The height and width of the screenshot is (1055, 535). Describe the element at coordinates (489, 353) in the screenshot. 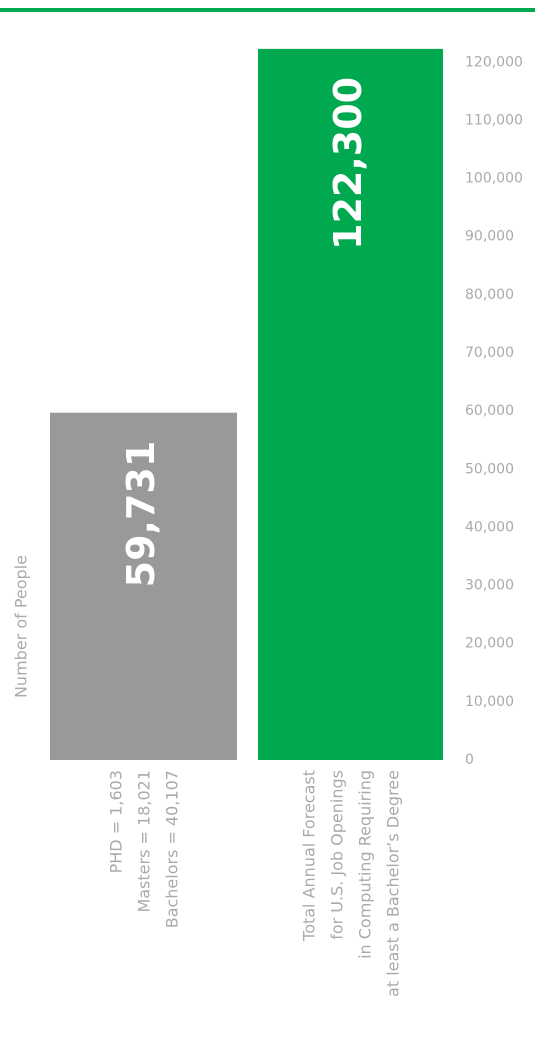

I see `y-tick-label: 70,000` at that location.